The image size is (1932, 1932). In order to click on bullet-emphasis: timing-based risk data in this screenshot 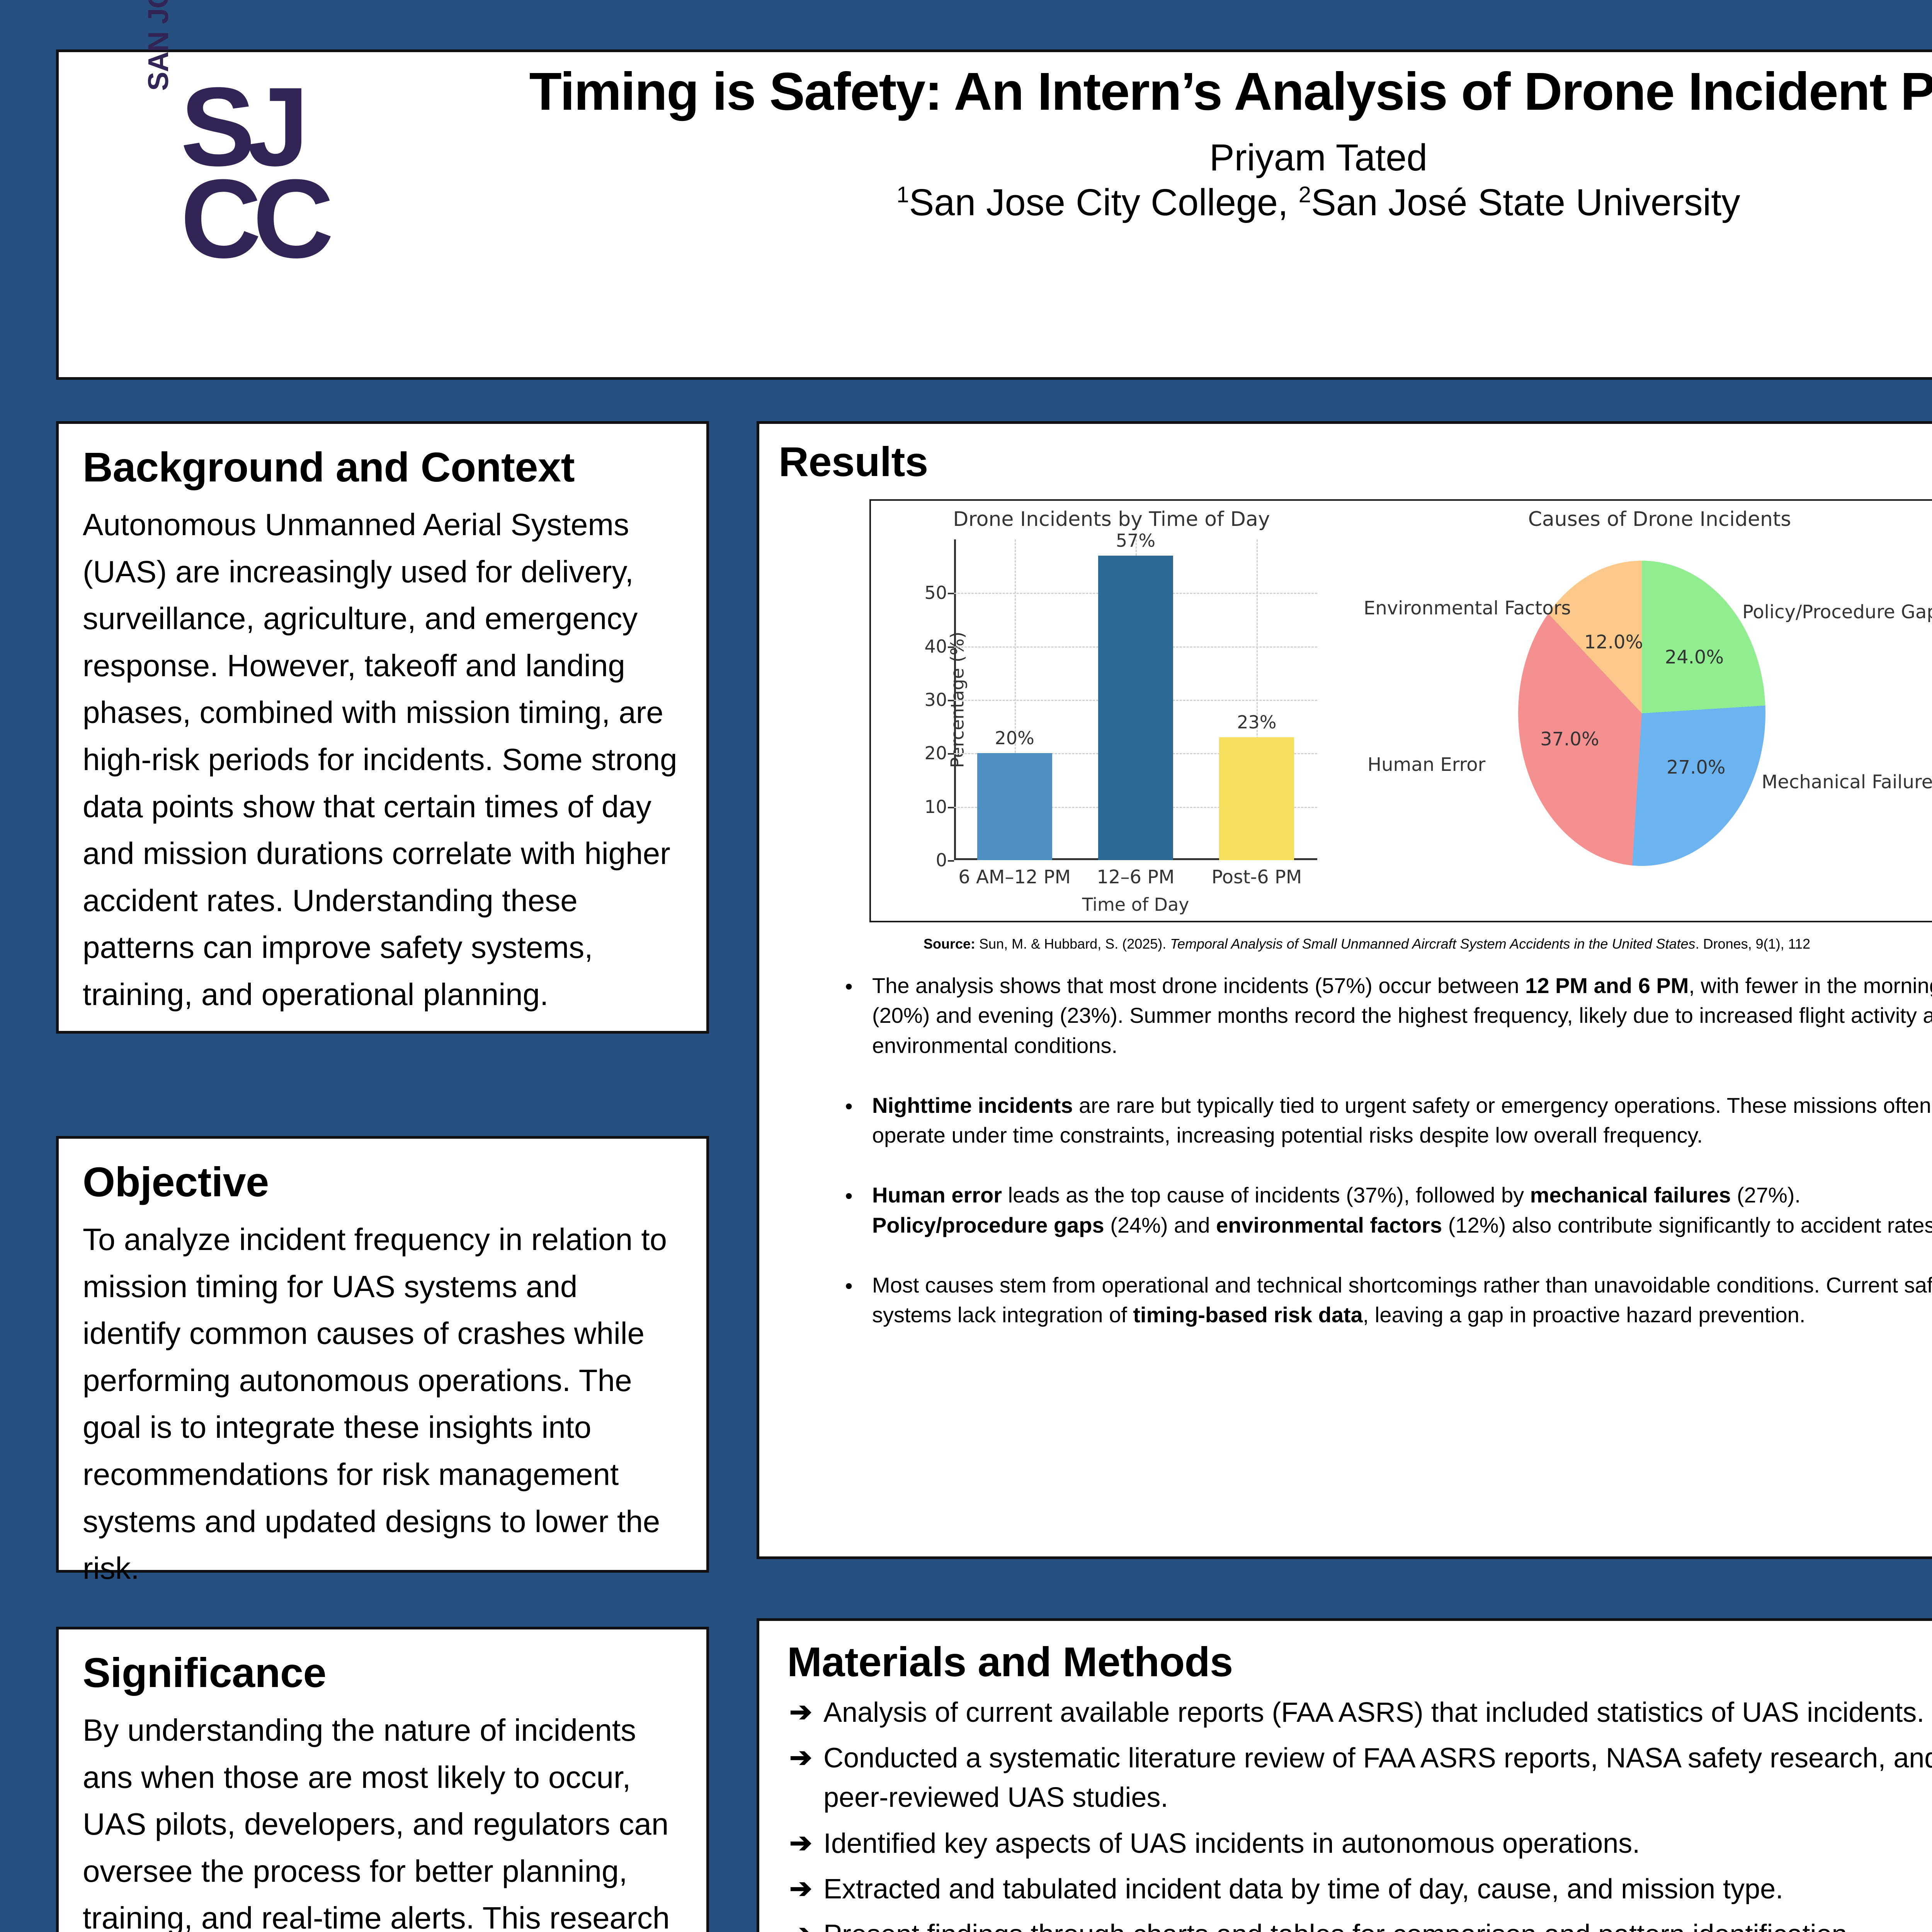, I will do `click(1248, 1315)`.